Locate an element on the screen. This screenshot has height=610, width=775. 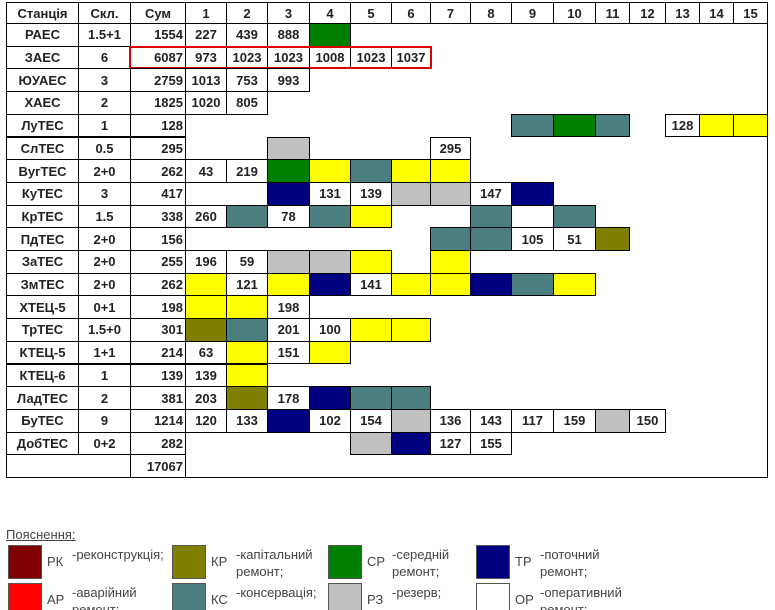
legend-code: АР is located at coordinates (56, 599).